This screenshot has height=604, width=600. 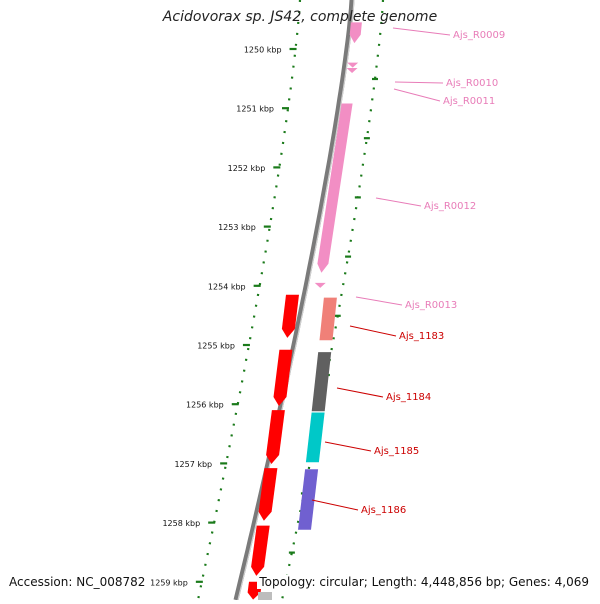 What do you see at coordinates (247, 168) in the screenshot?
I see `scale-tick-label: 1252 kbp` at bounding box center [247, 168].